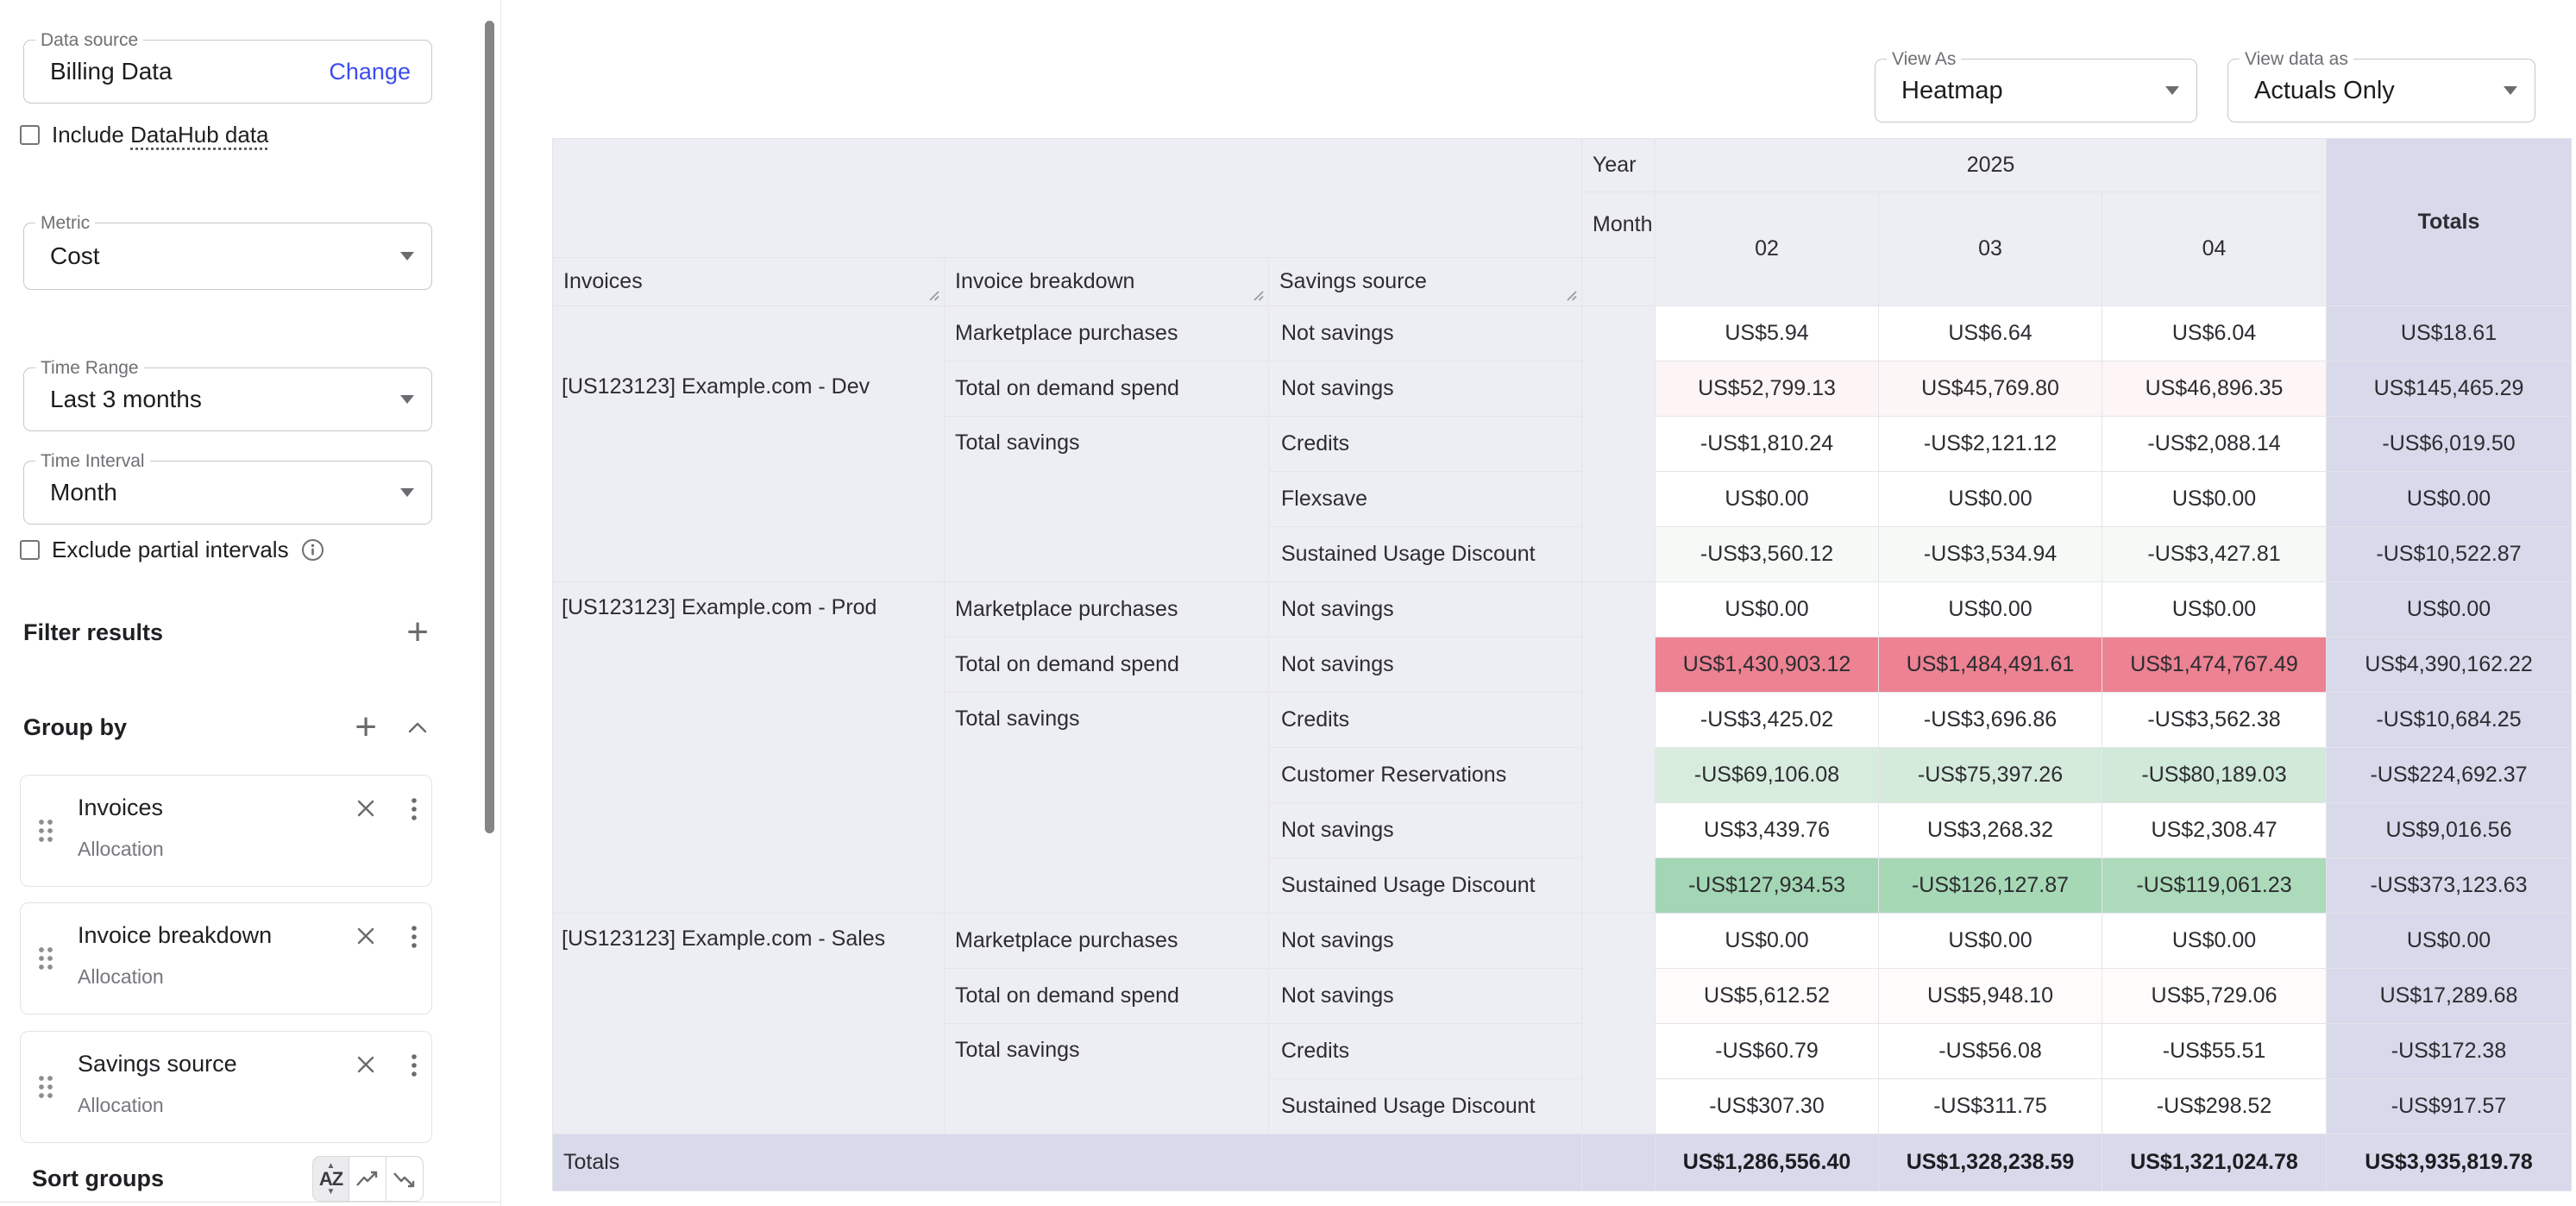 The image size is (2576, 1206). Describe the element at coordinates (1990, 830) in the screenshot. I see `heatmap-value-cell: US$3,268.32` at that location.